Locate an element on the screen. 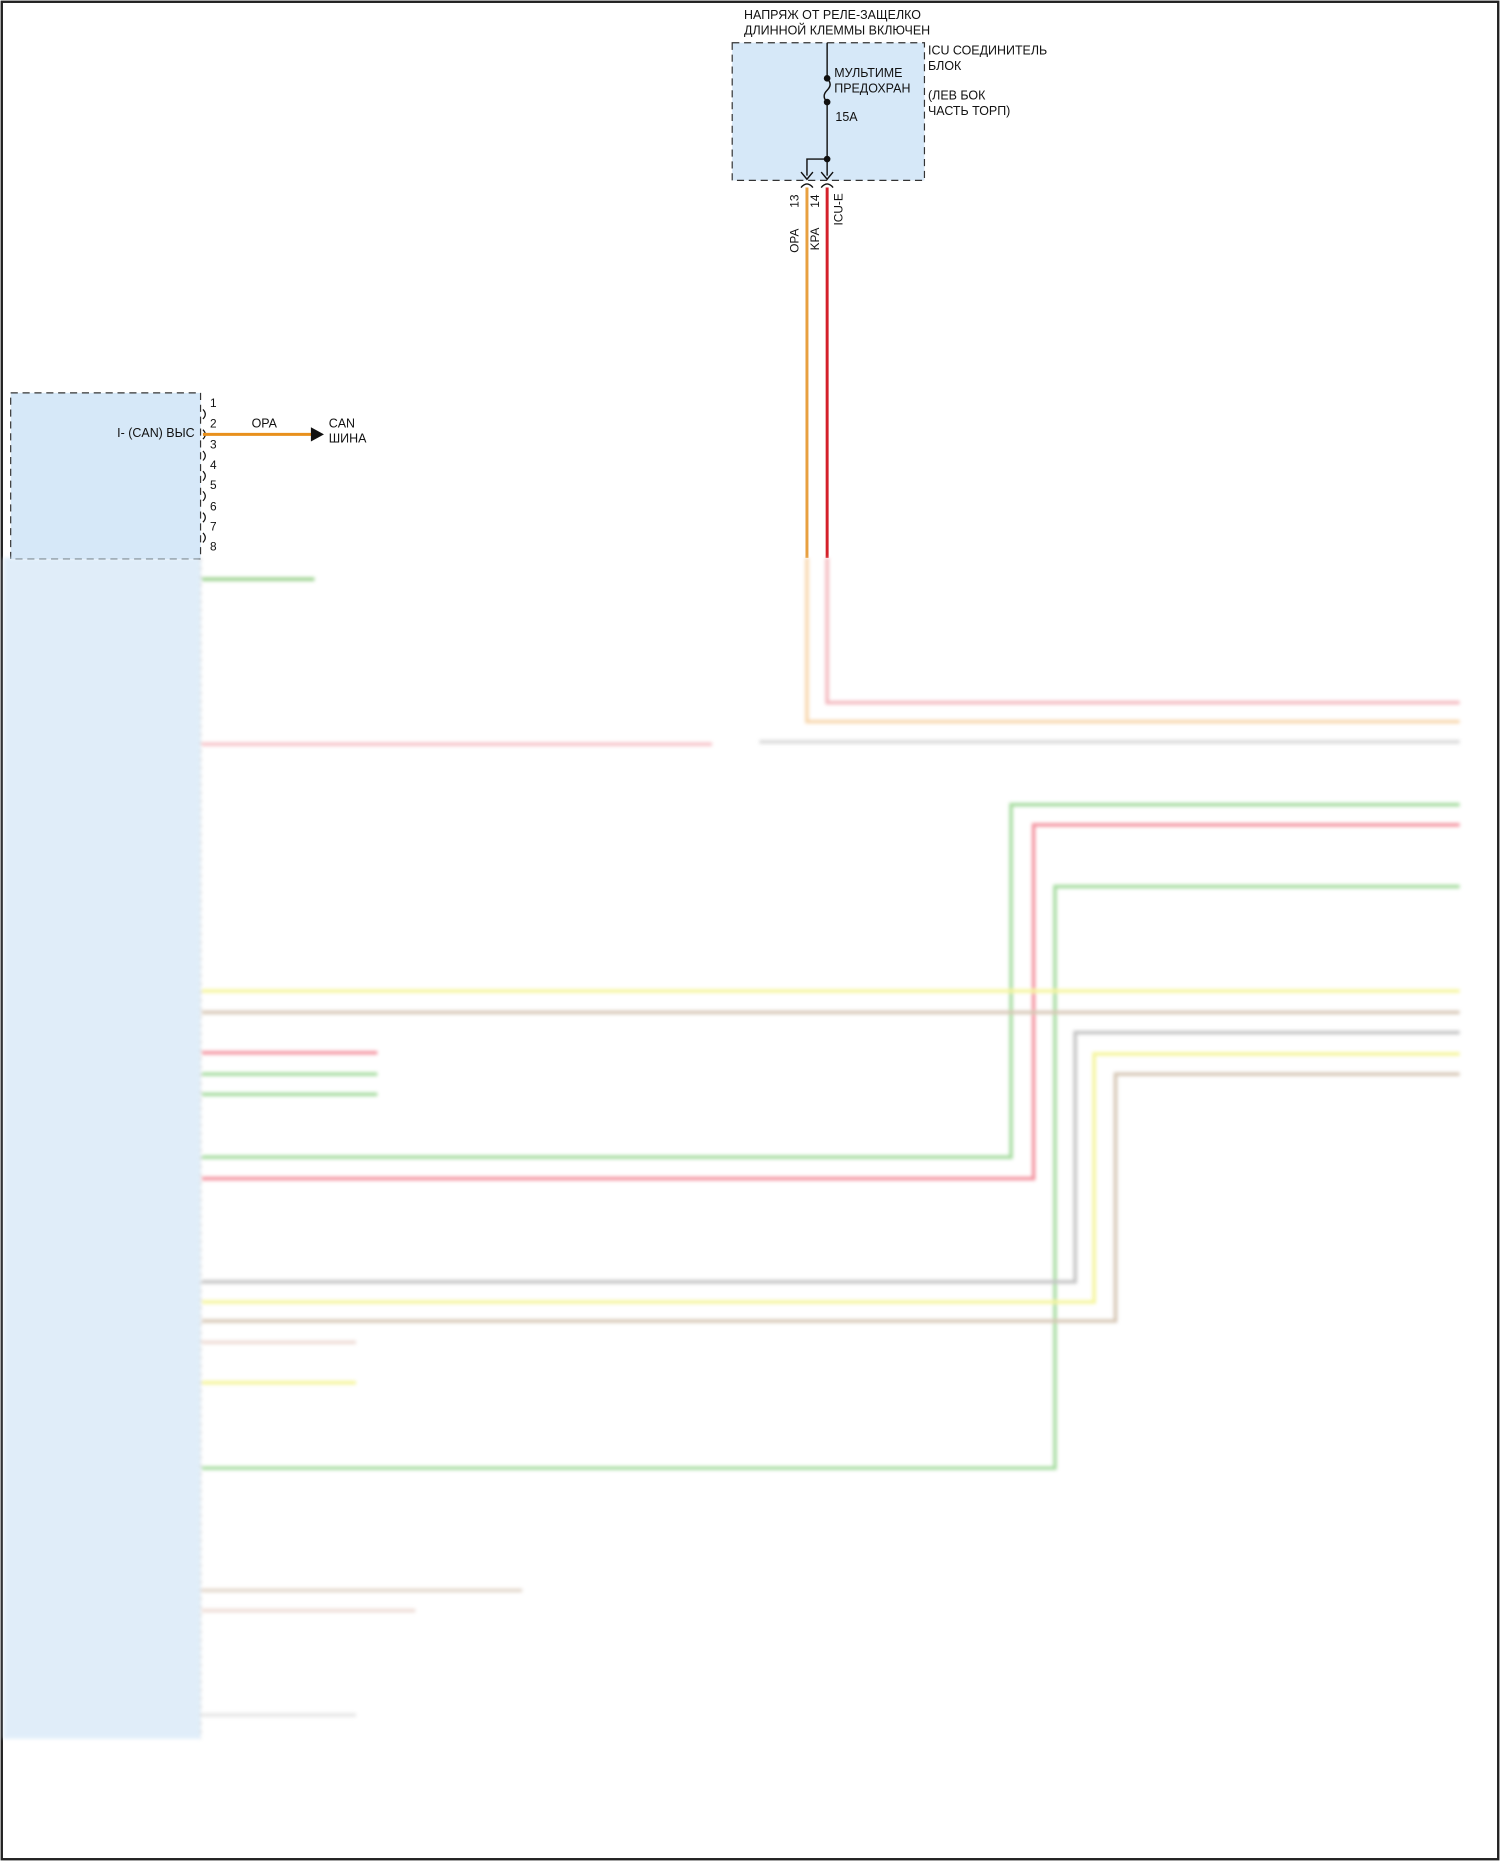  fuse-rating: 15A is located at coordinates (846, 117).